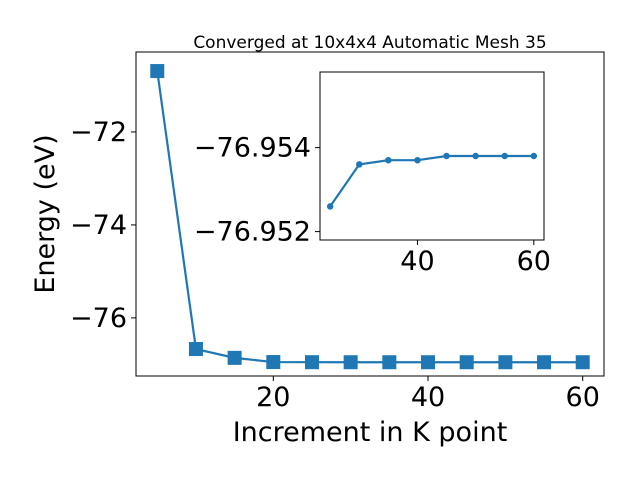  I want to click on y-tick-label: −74, so click(98, 225).